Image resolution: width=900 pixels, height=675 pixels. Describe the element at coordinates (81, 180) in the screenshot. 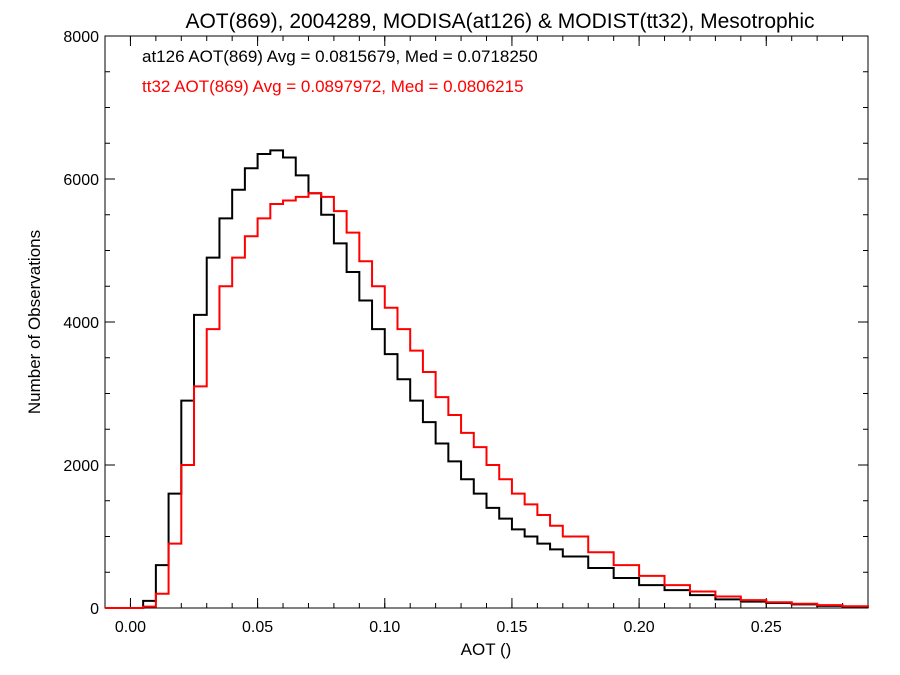

I see `y-tick-label: 6000` at that location.